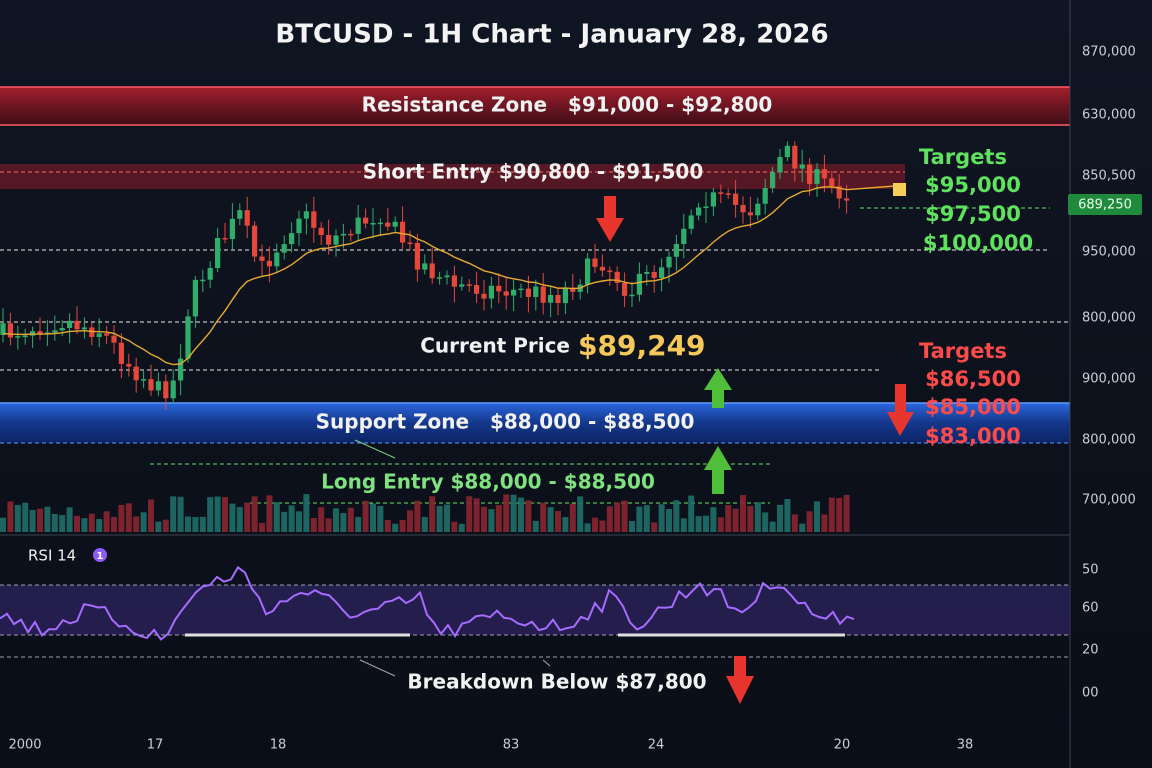 The width and height of the screenshot is (1152, 768). I want to click on current-price: $89,249, so click(642, 345).